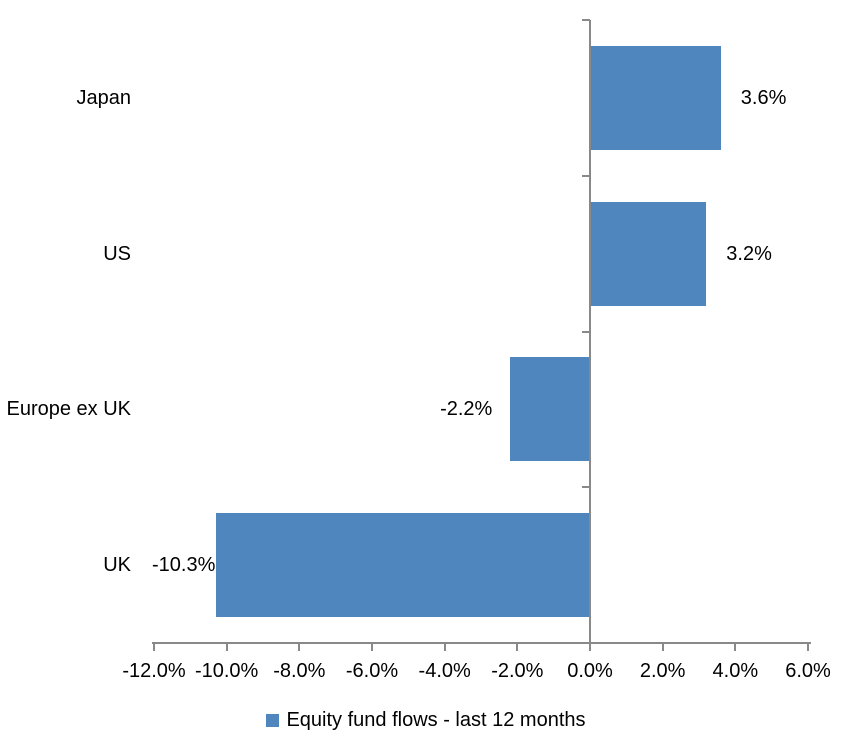 The height and width of the screenshot is (747, 852). I want to click on category-label-uk: UK, so click(117, 565).